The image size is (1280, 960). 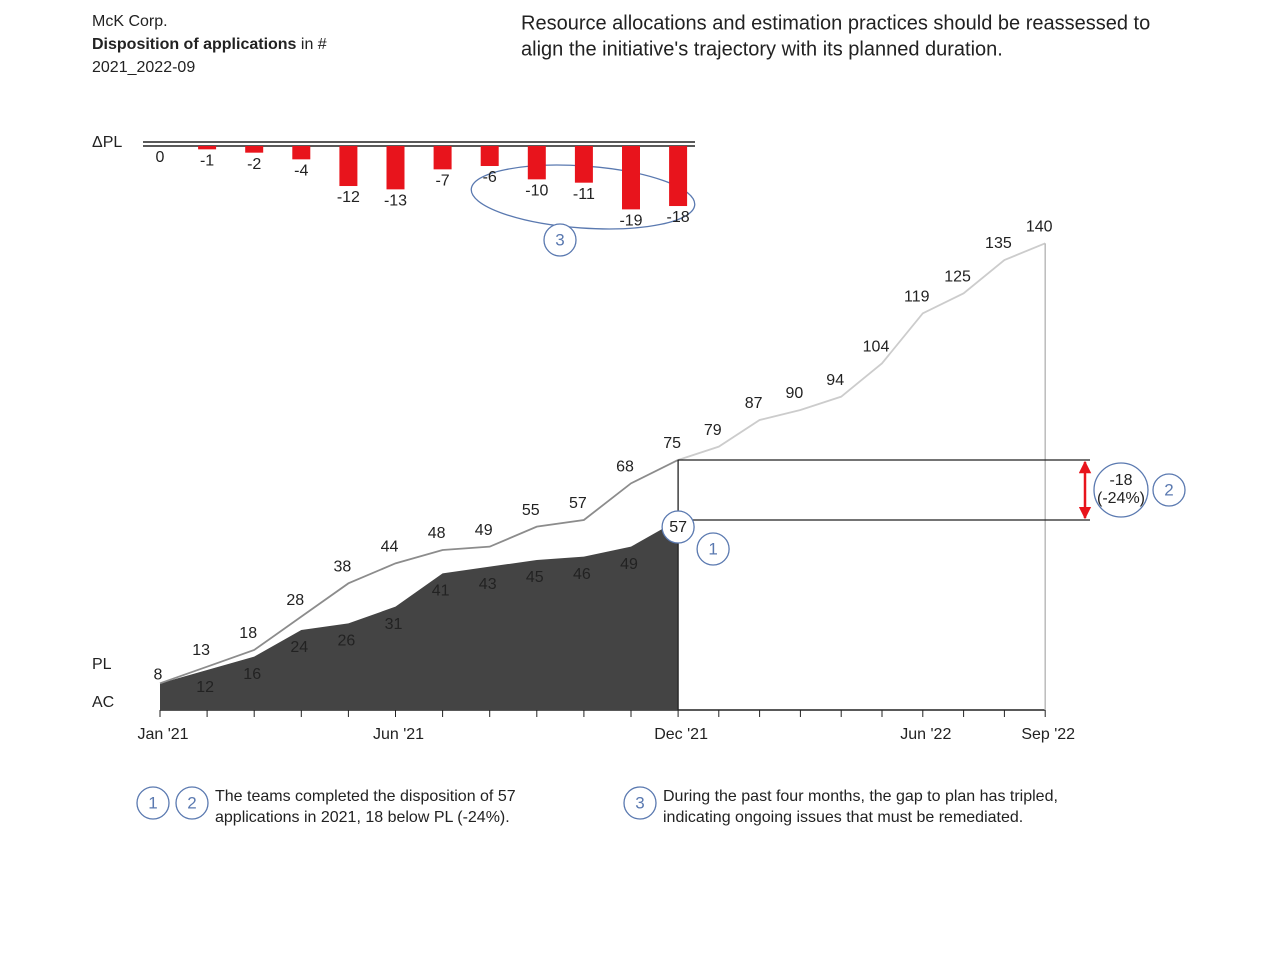 I want to click on x-tick-label: Jun '21, so click(x=398, y=734).